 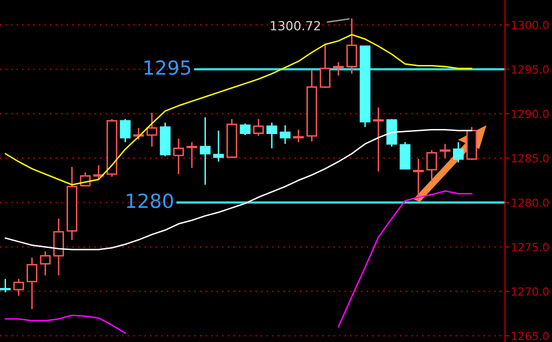 I want to click on y-tick-label: 1285.0, so click(x=530, y=158).